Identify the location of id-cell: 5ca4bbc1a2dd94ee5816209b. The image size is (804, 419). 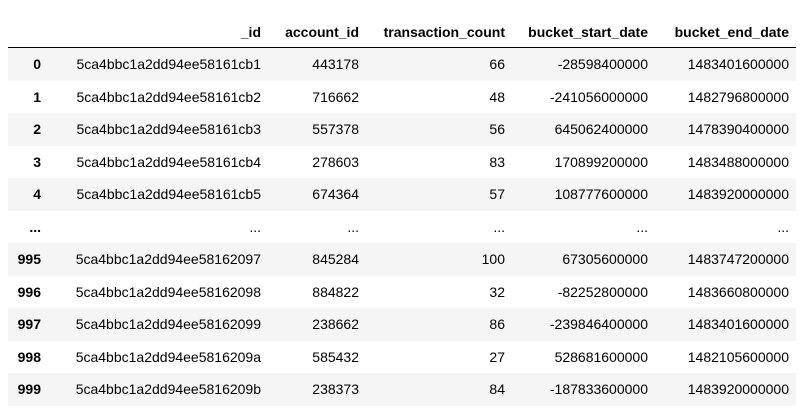
(168, 389).